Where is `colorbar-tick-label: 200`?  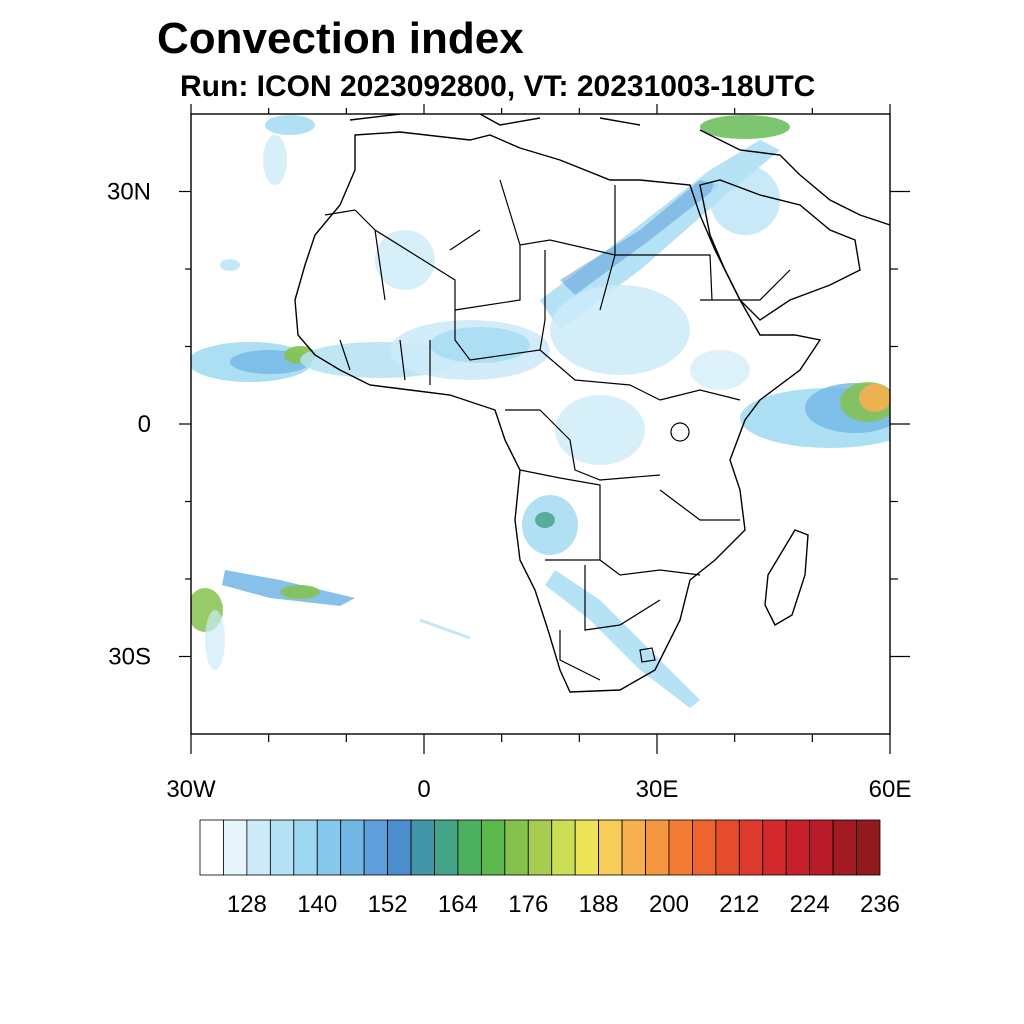 colorbar-tick-label: 200 is located at coordinates (669, 904).